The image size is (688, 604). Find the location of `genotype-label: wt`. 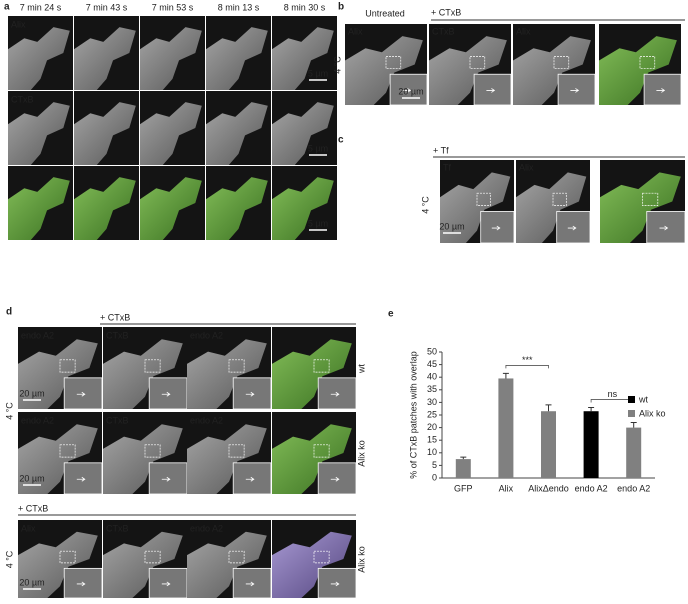

genotype-label: wt is located at coordinates (361, 369).